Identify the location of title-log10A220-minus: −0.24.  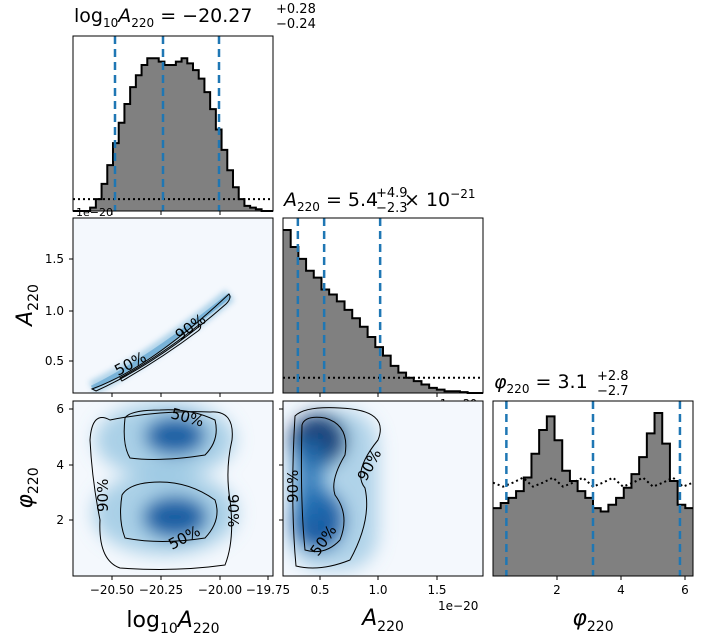
(296, 24).